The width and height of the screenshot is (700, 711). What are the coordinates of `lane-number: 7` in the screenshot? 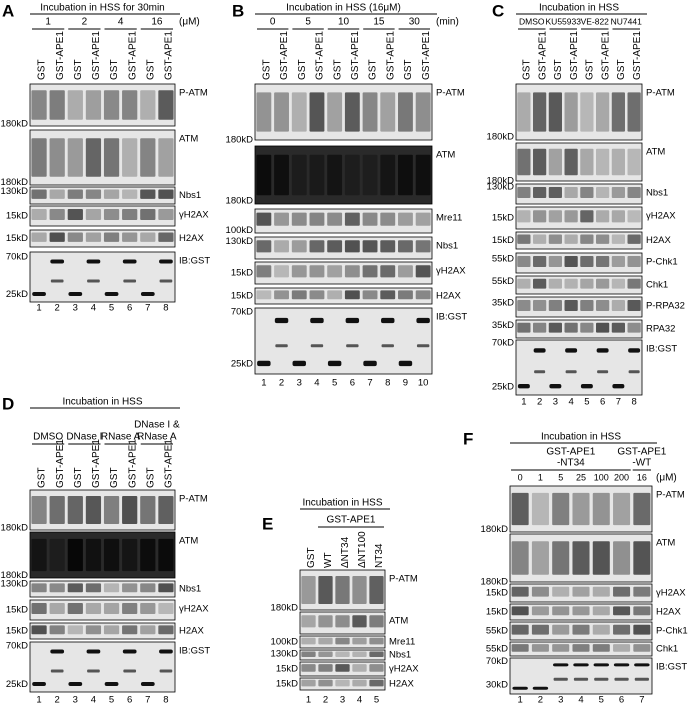 It's located at (147, 700).